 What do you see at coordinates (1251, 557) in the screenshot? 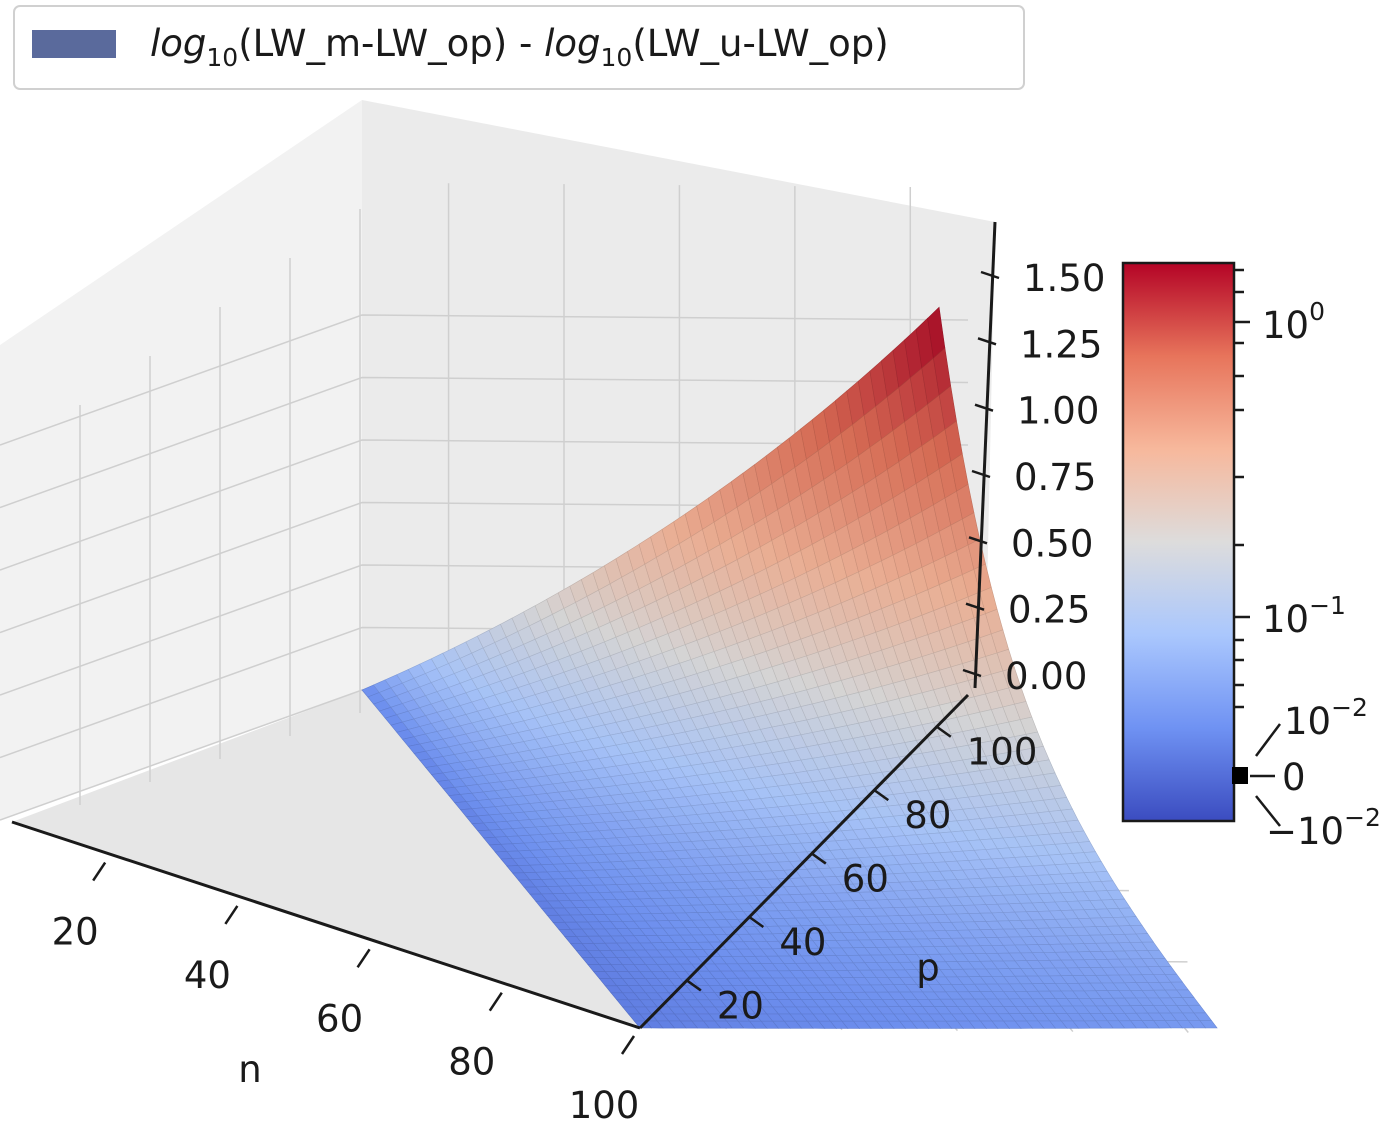
I see `colorbar: 100 10−1 10−2 0 −10−2` at bounding box center [1251, 557].